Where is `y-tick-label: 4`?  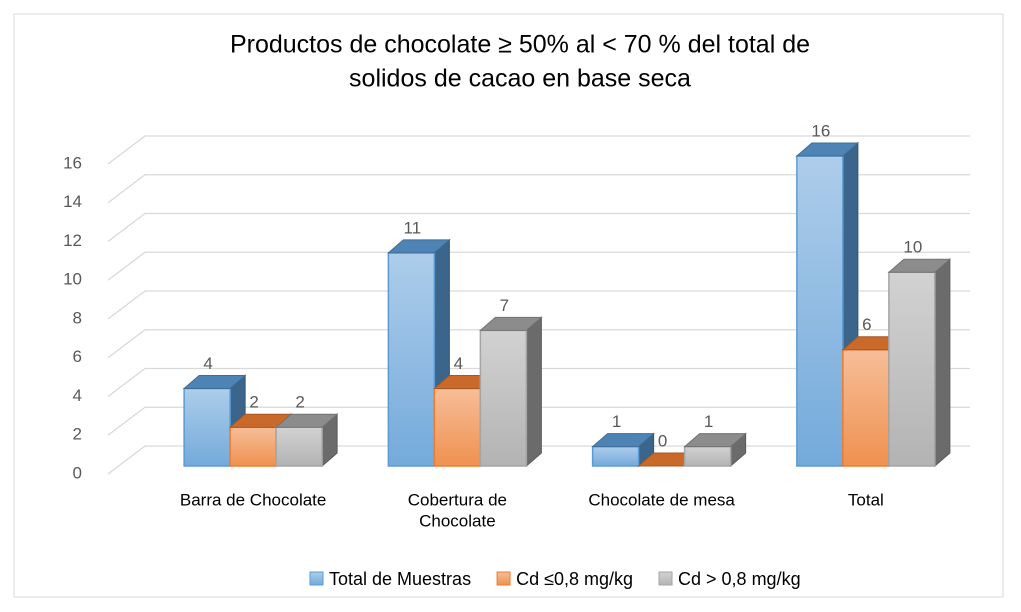 y-tick-label: 4 is located at coordinates (77, 395).